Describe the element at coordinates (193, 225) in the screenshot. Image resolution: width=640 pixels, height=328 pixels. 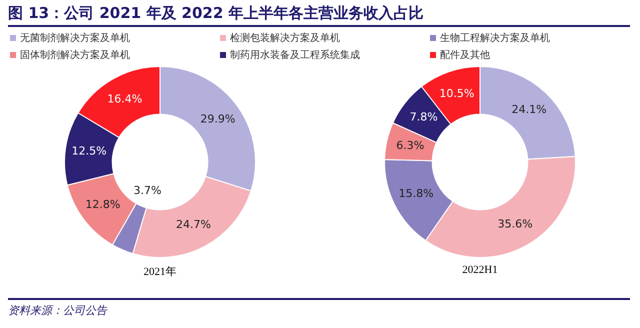
I see `data-label: 24.7%` at that location.